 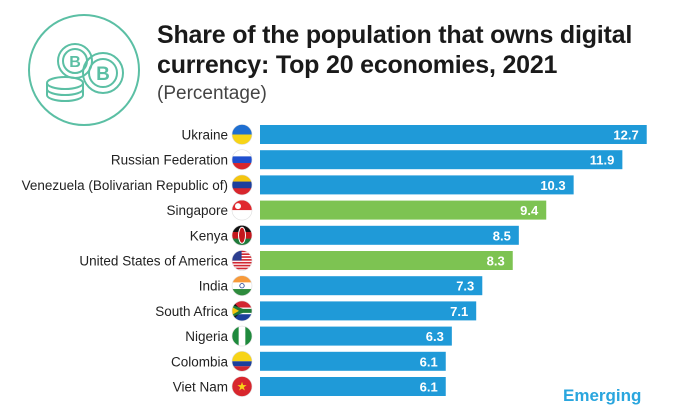 I want to click on chart-subtitle: (Percentage), so click(x=212, y=93).